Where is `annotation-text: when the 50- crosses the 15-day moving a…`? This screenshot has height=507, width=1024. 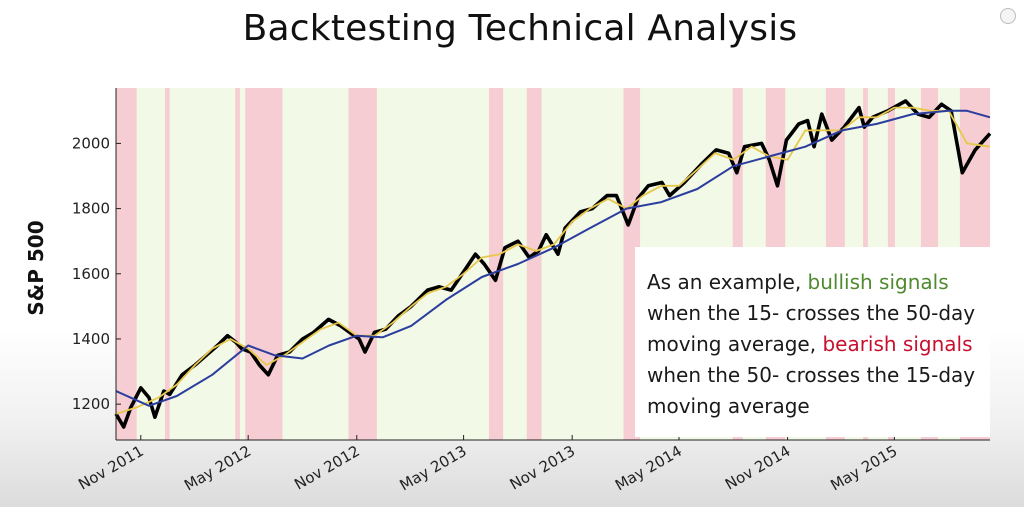
annotation-text: when the 50- crosses the 15-day moving a… is located at coordinates (811, 390).